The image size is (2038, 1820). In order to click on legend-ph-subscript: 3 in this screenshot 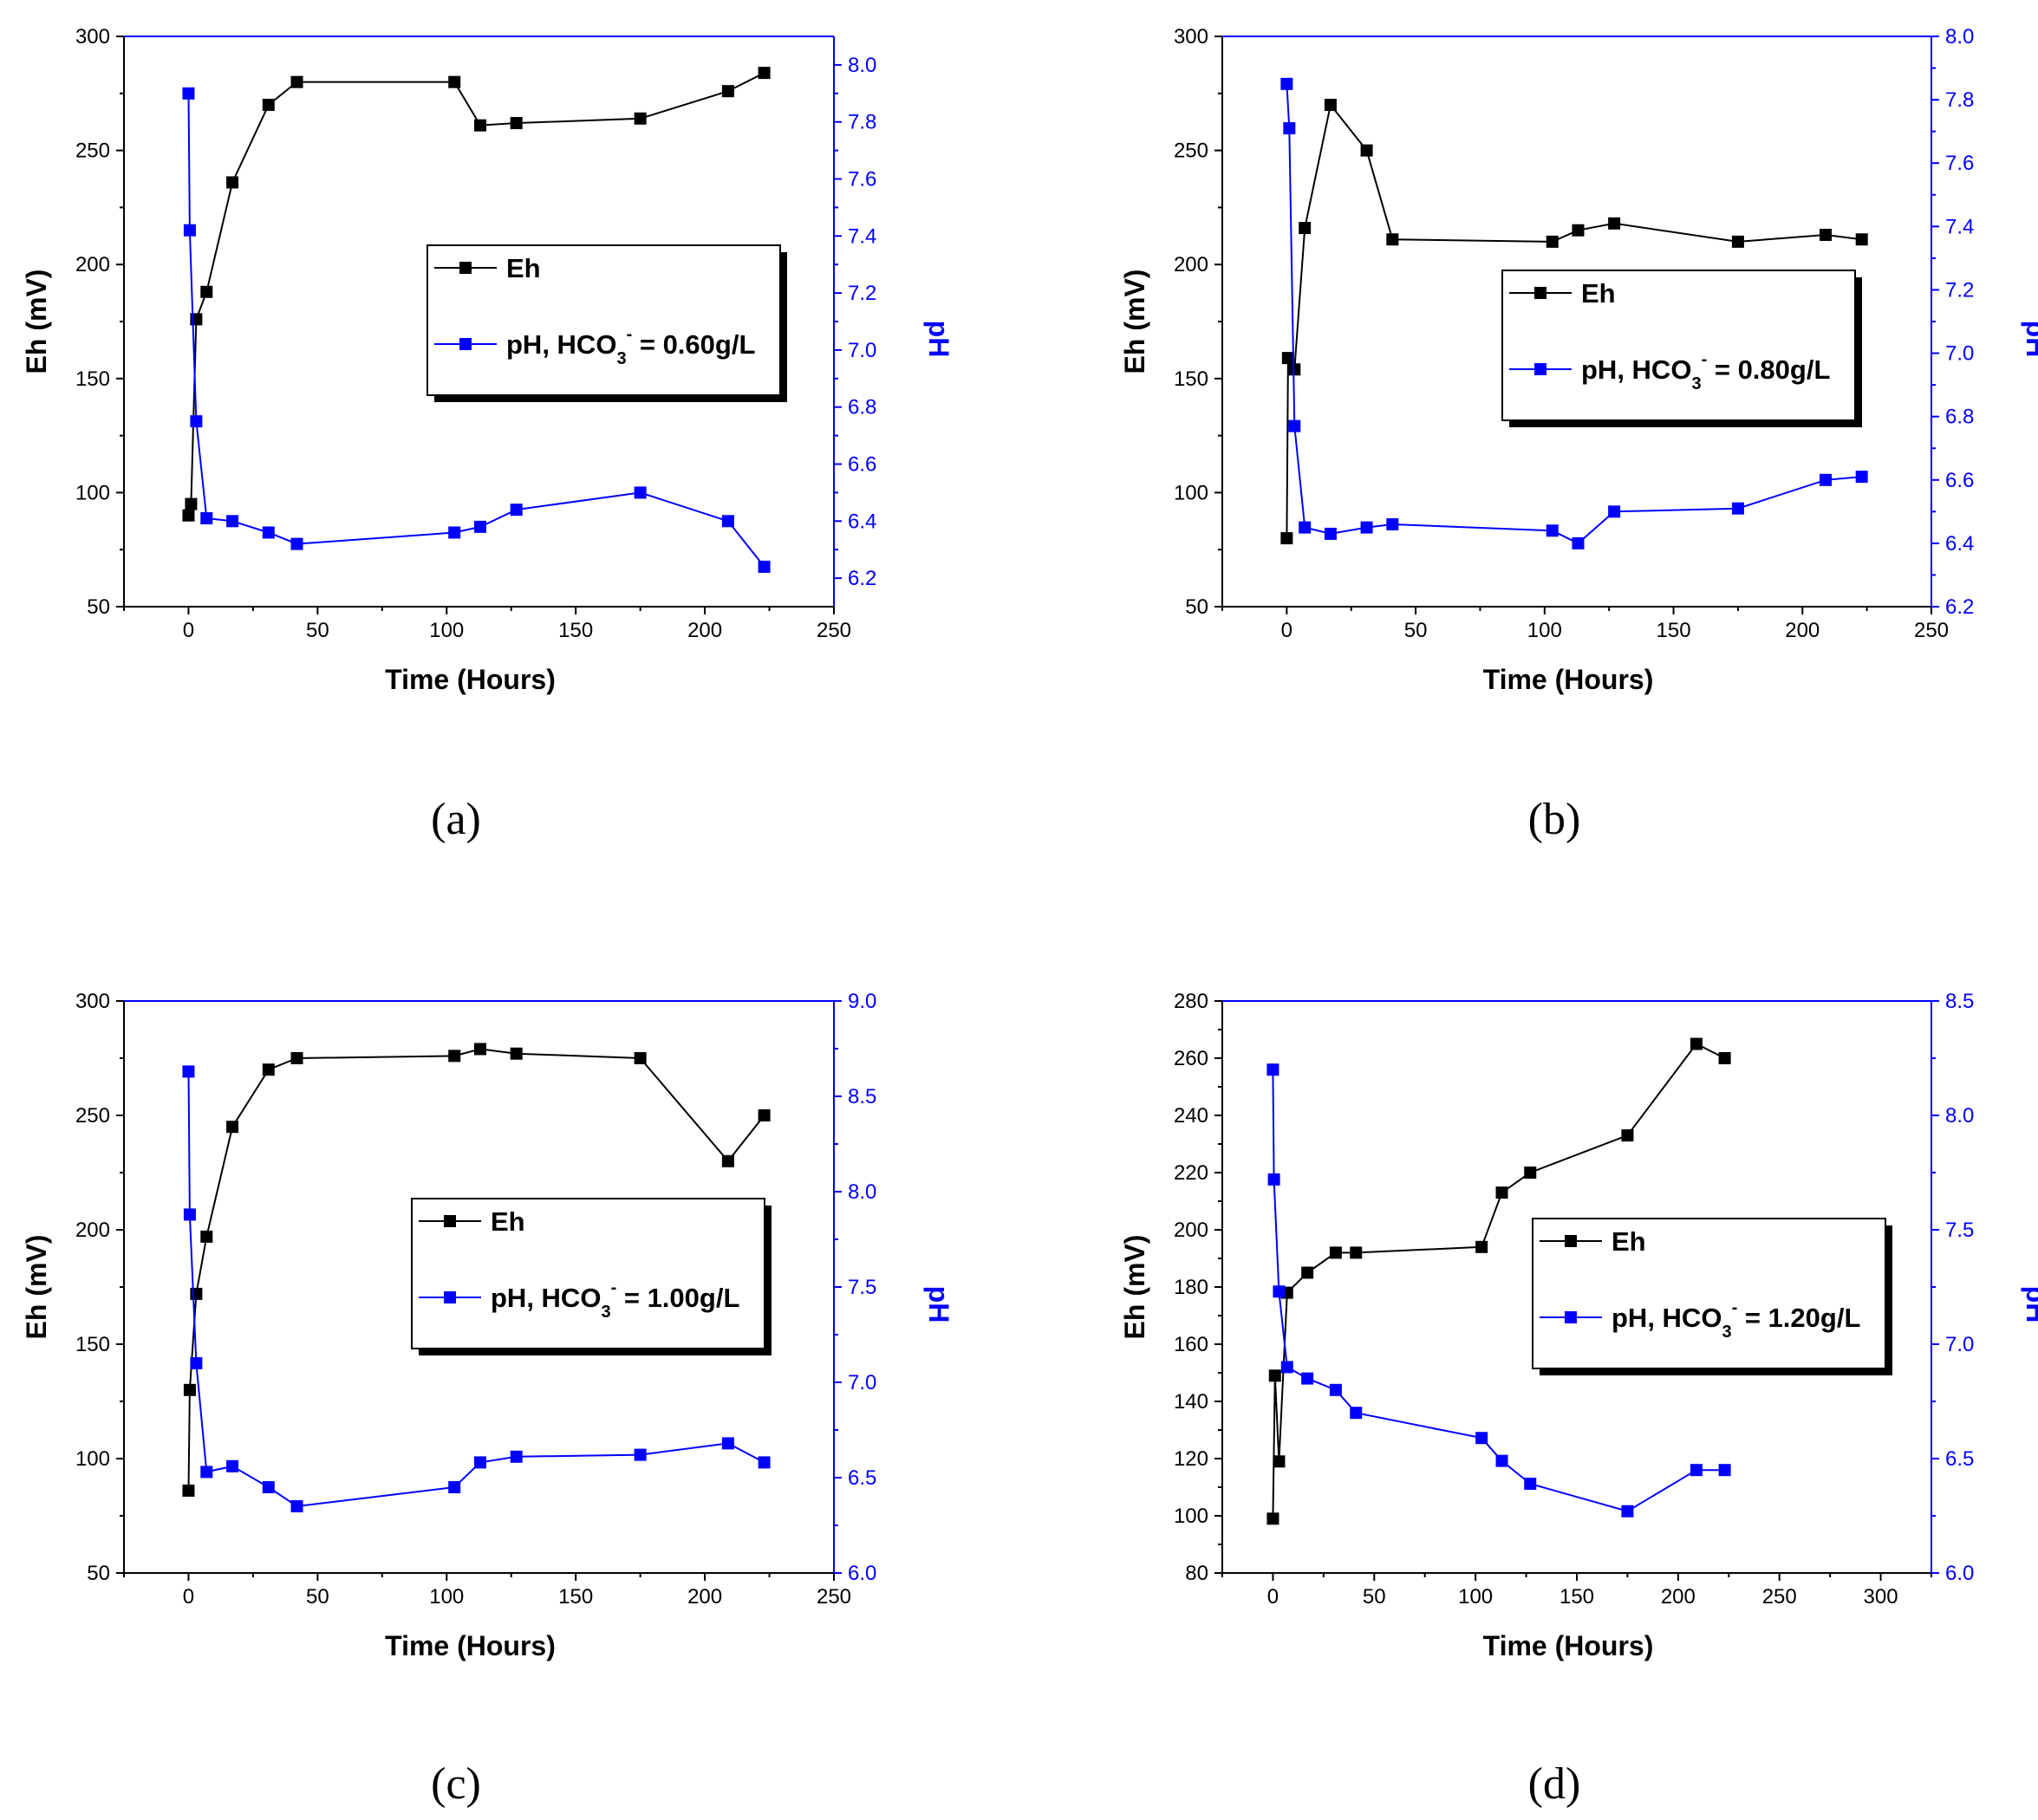, I will do `click(1696, 383)`.